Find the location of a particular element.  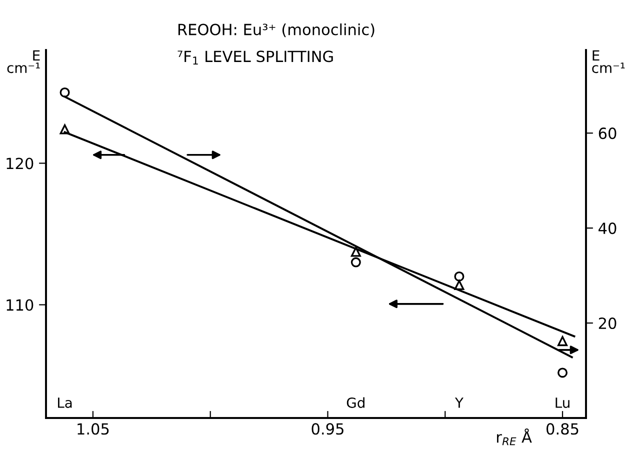

x-tick-label: 0.85 is located at coordinates (562, 429).